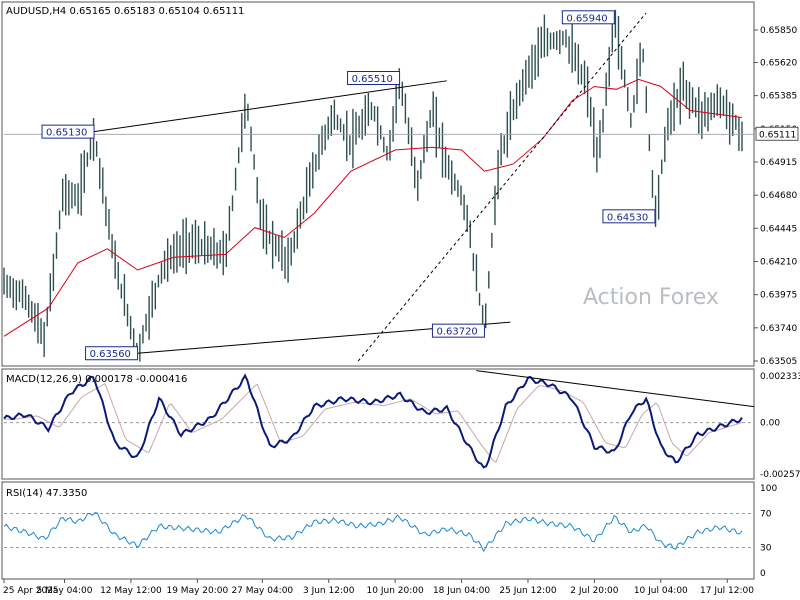 The image size is (800, 600). What do you see at coordinates (778, 262) in the screenshot?
I see `price-tick-label: 0.64210` at bounding box center [778, 262].